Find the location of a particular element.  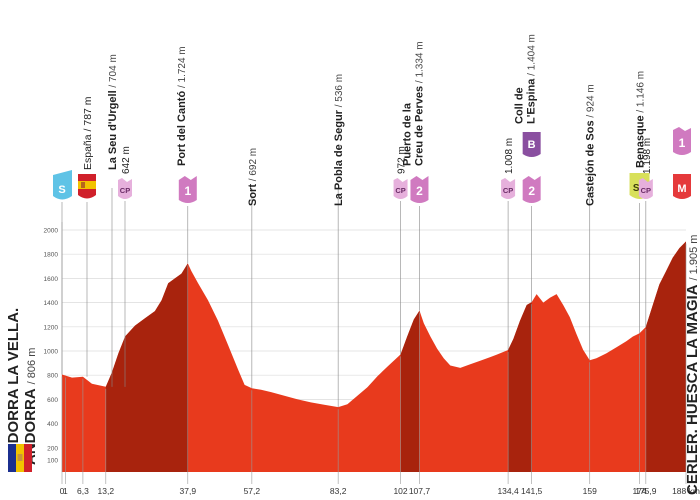

checkpoint-altitude: 1.008 m is located at coordinates (509, 156).